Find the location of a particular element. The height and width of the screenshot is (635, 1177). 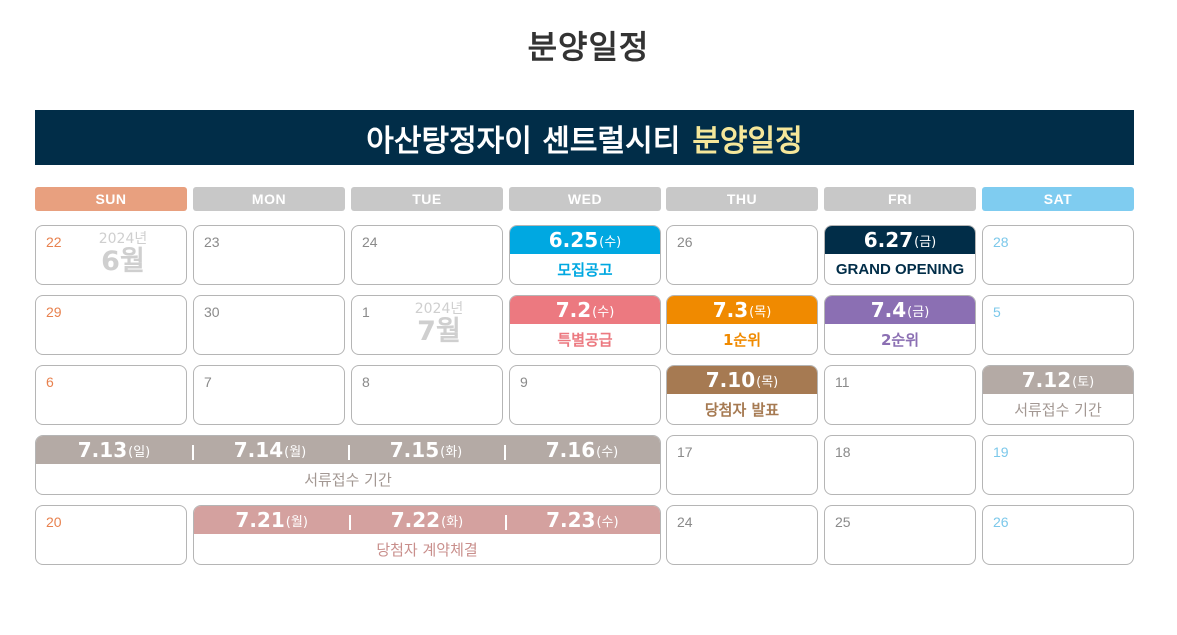

calendar-cell-jun-30: 30 is located at coordinates (269, 325).